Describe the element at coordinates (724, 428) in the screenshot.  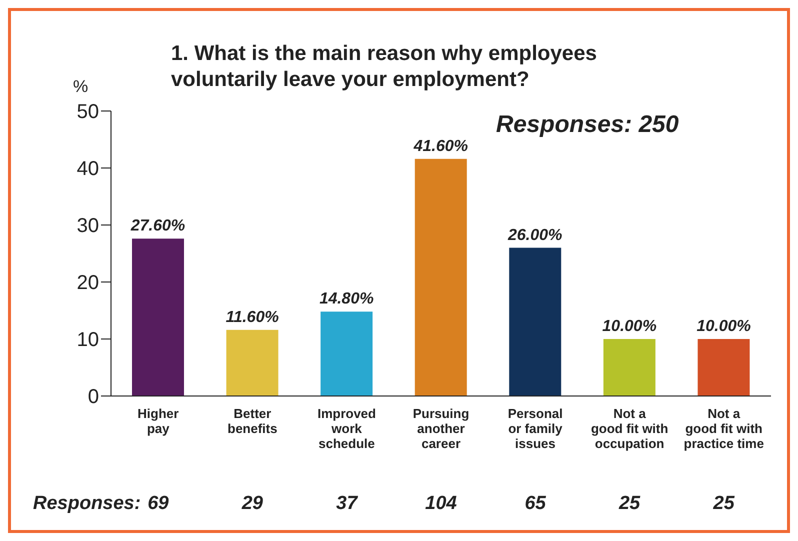
I see `x-tick-label: Not a good fit with practice time` at that location.